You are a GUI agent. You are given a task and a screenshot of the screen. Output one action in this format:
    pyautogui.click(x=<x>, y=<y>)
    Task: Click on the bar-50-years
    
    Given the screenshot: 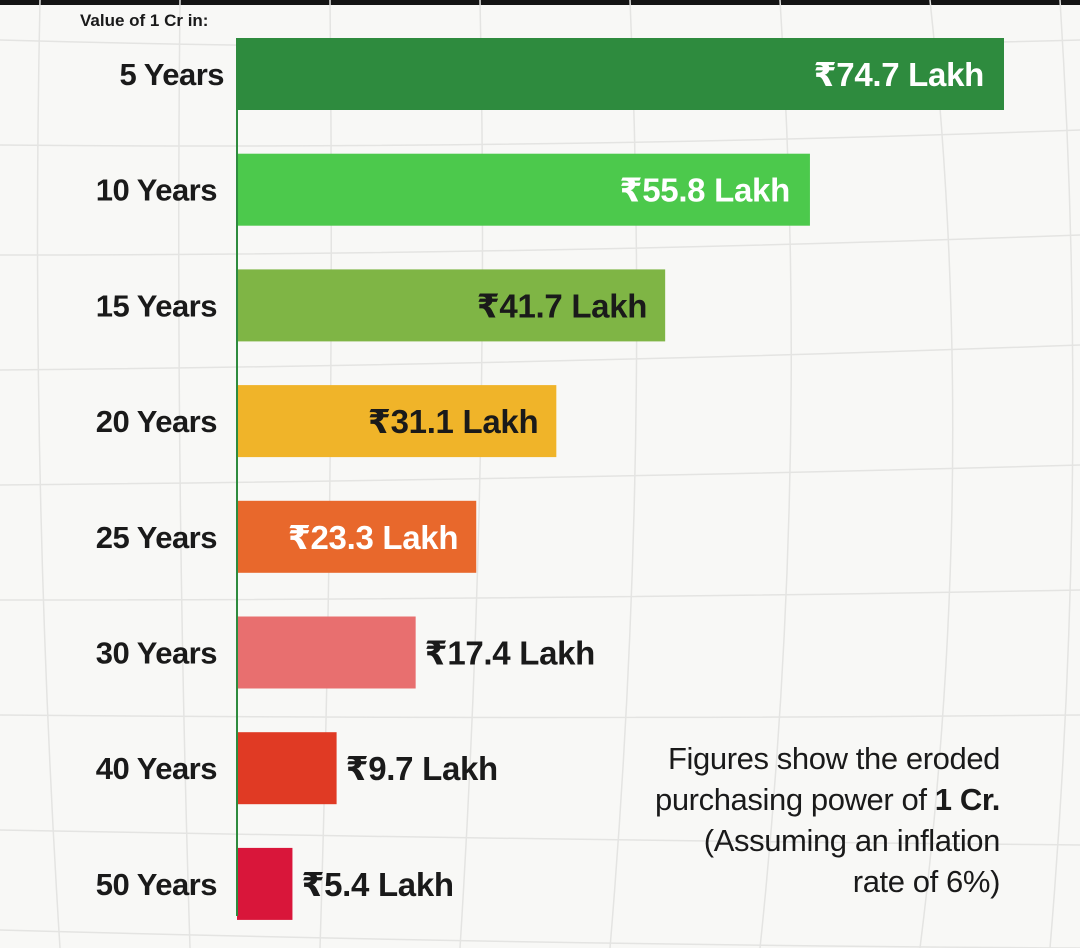 What is the action you would take?
    pyautogui.click(x=265, y=883)
    